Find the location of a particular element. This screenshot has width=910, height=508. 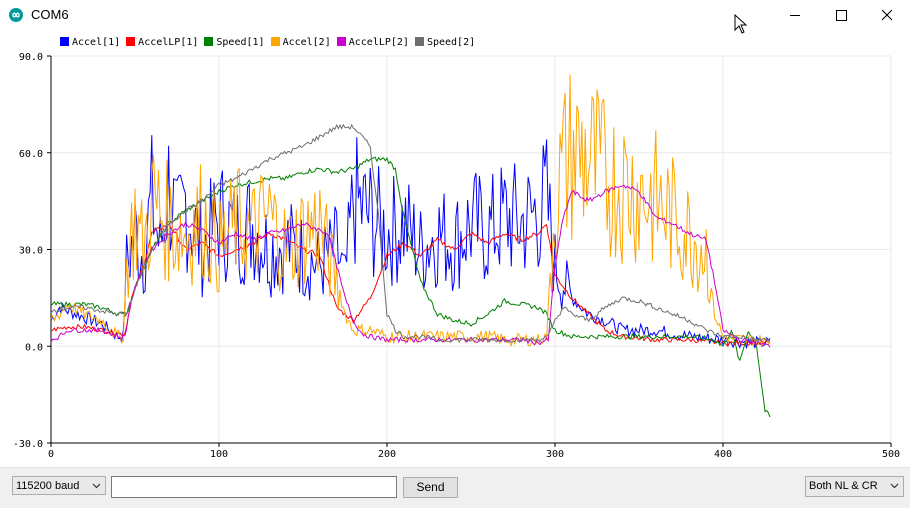

maximize-icon is located at coordinates (841, 15).